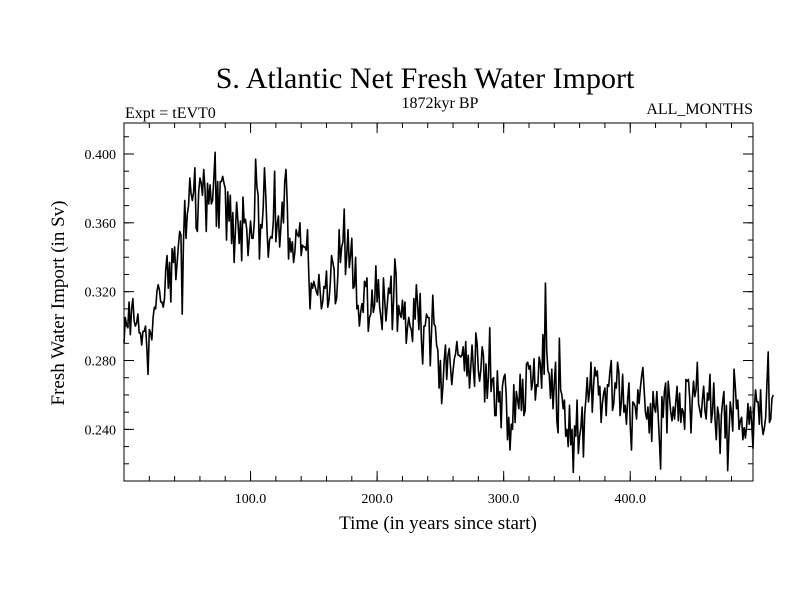 The height and width of the screenshot is (600, 800). Describe the element at coordinates (630, 499) in the screenshot. I see `x-tick-label: 400.0` at that location.